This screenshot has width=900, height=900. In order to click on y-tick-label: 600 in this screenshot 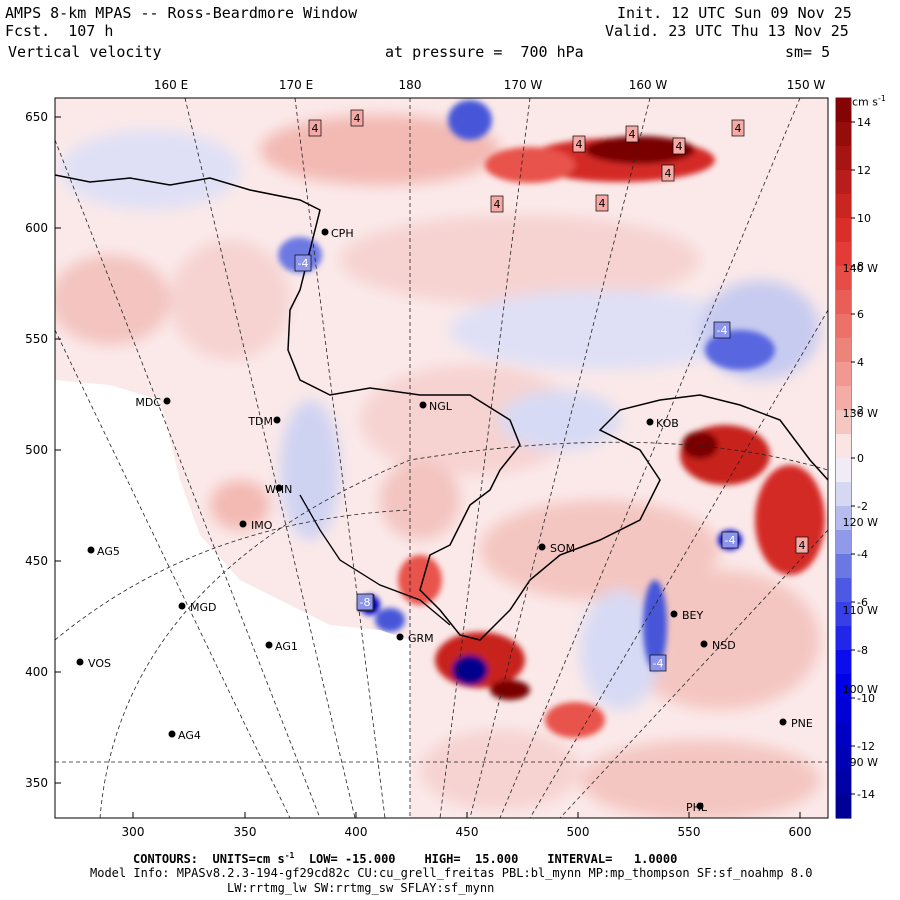, I will do `click(36, 228)`.